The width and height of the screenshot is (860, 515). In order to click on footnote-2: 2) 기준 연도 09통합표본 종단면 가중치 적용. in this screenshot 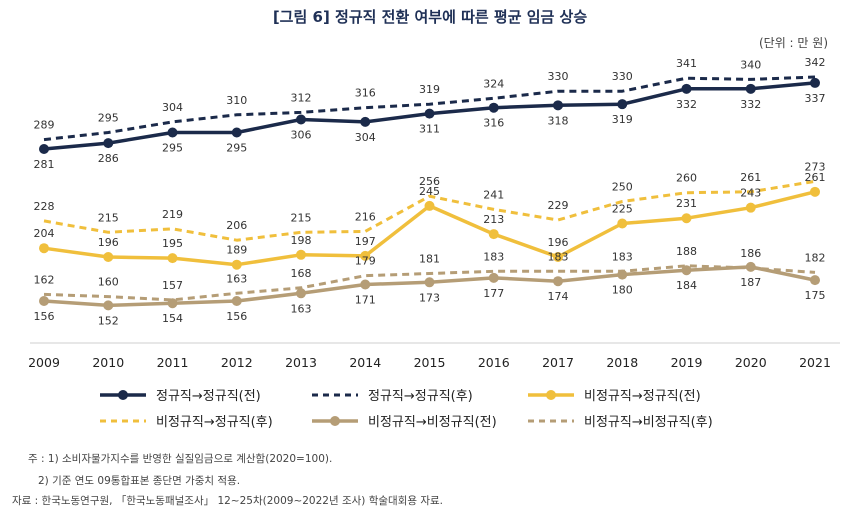, I will do `click(139, 481)`.